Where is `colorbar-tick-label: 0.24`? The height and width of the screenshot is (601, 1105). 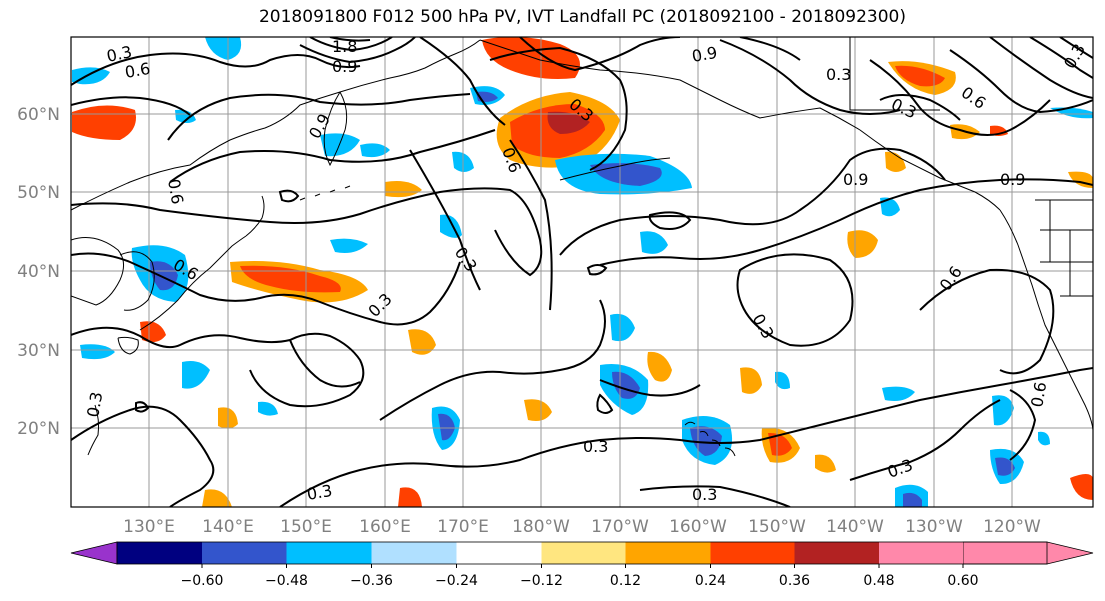 colorbar-tick-label: 0.24 is located at coordinates (710, 581).